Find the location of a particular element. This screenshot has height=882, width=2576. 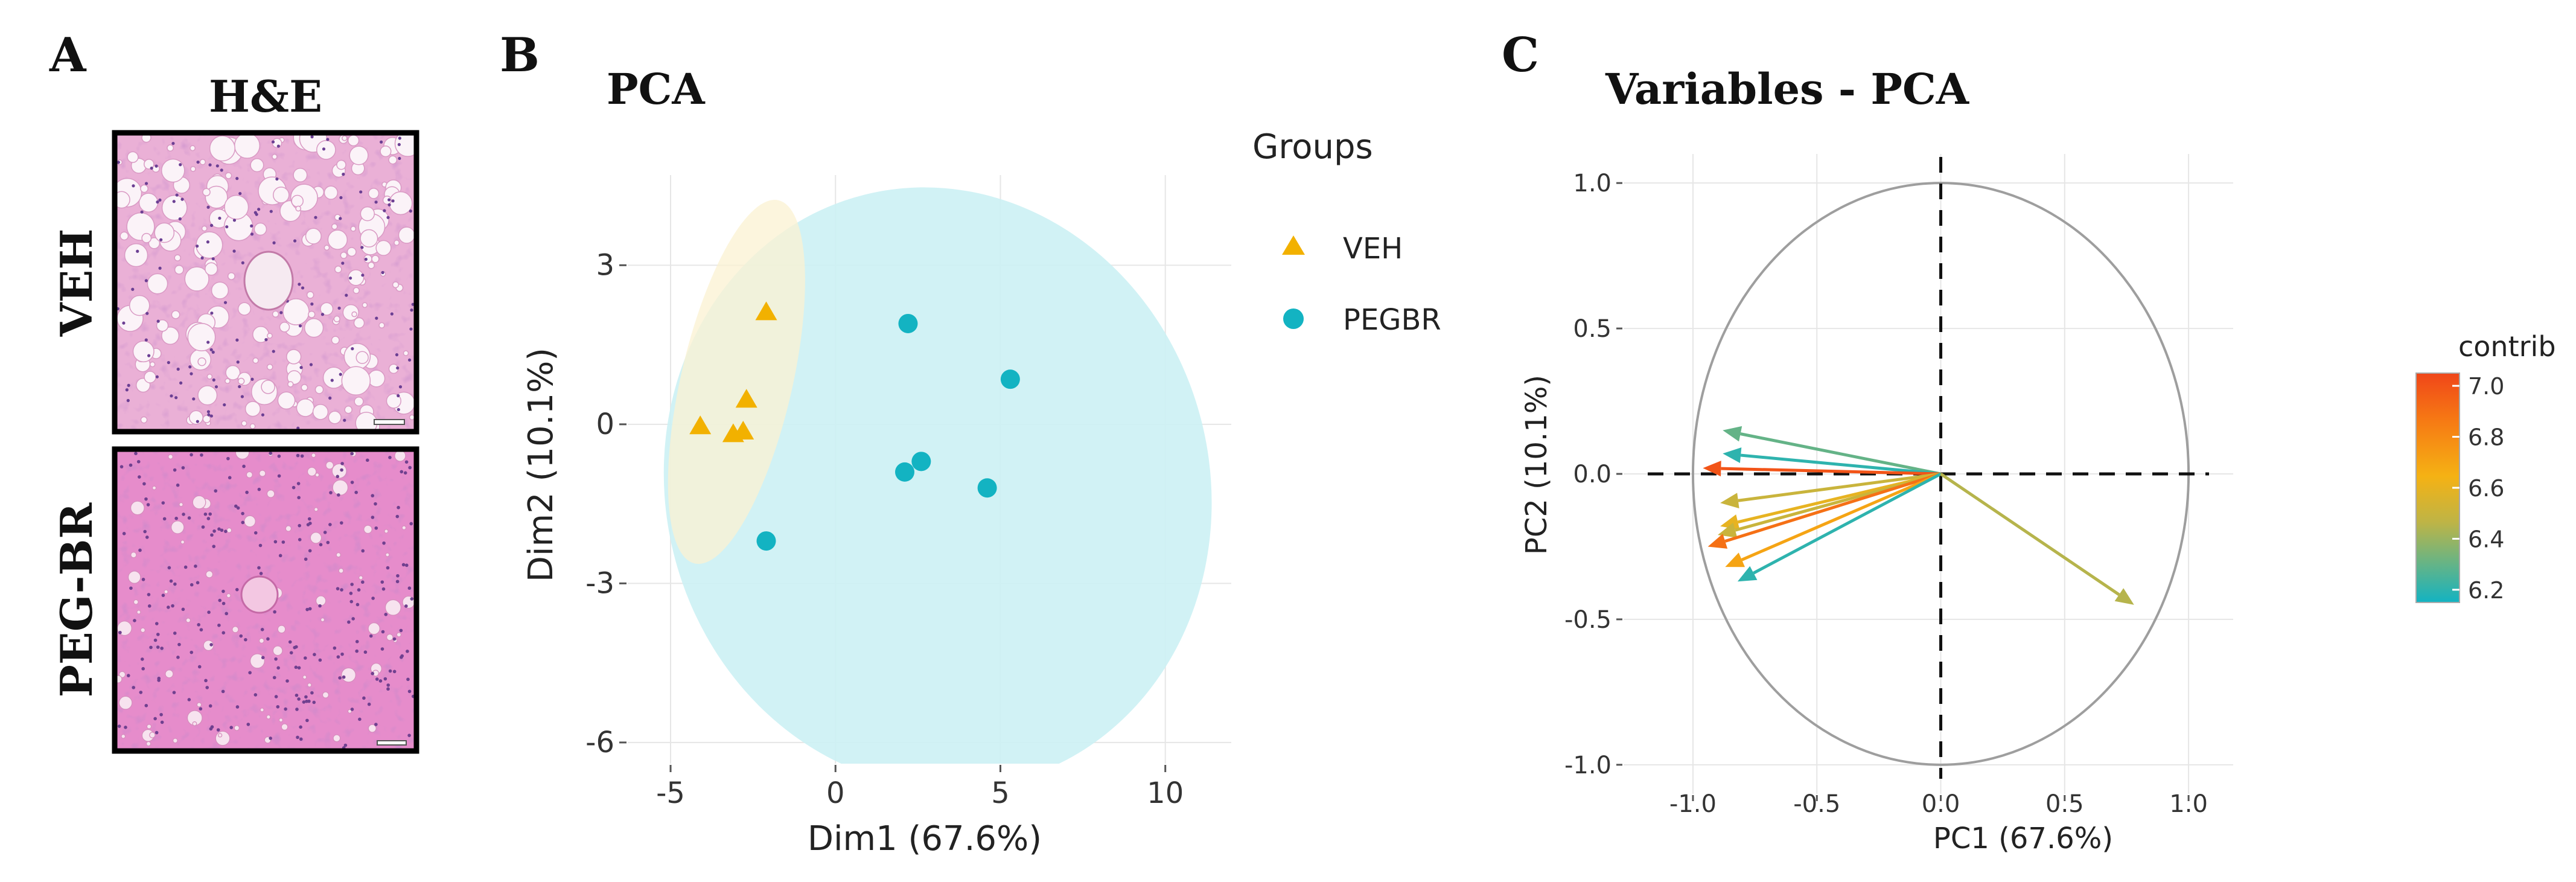

variable-arrow-v3 is located at coordinates (1822, 469).